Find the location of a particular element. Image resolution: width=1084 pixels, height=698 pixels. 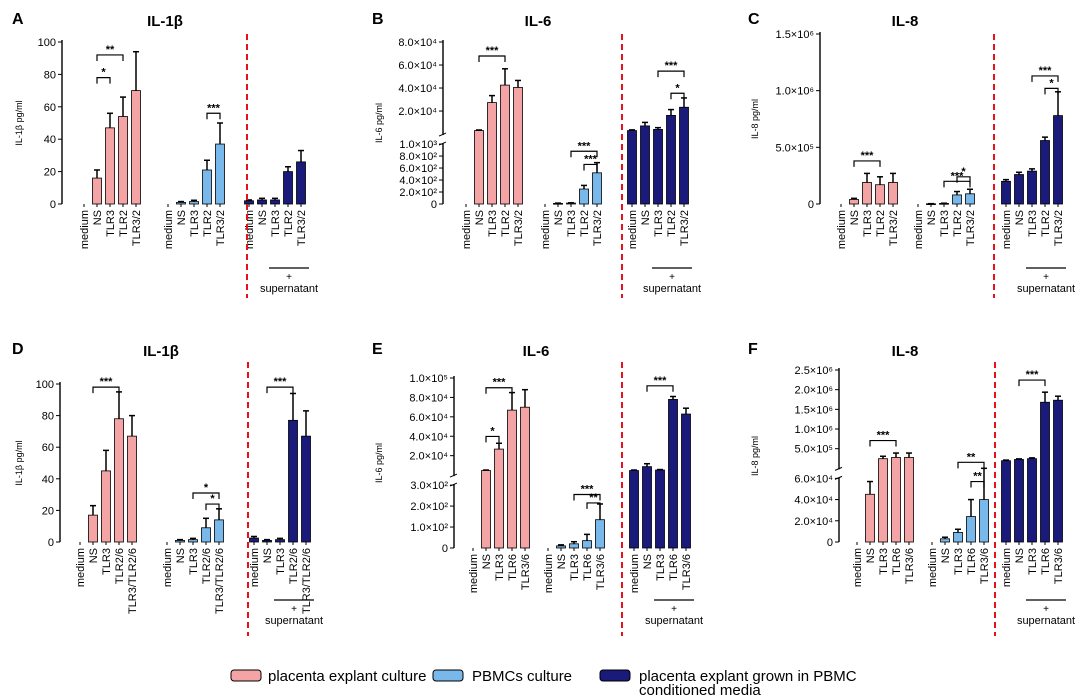

panel-title: IL-6 is located at coordinates (536, 351).